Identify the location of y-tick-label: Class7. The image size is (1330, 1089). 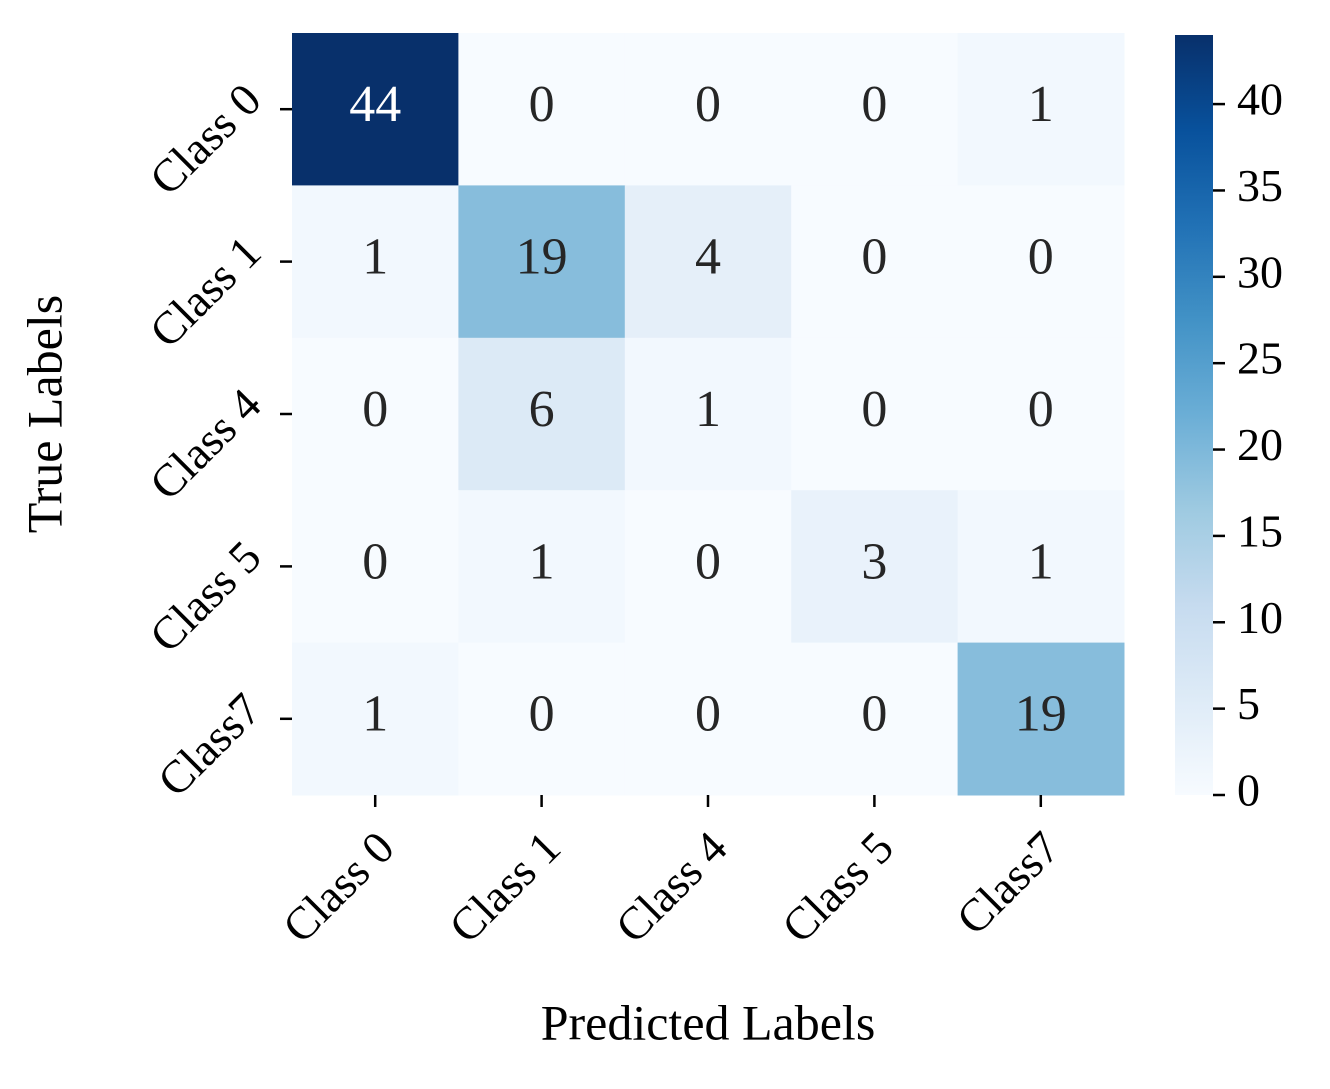
(209, 744).